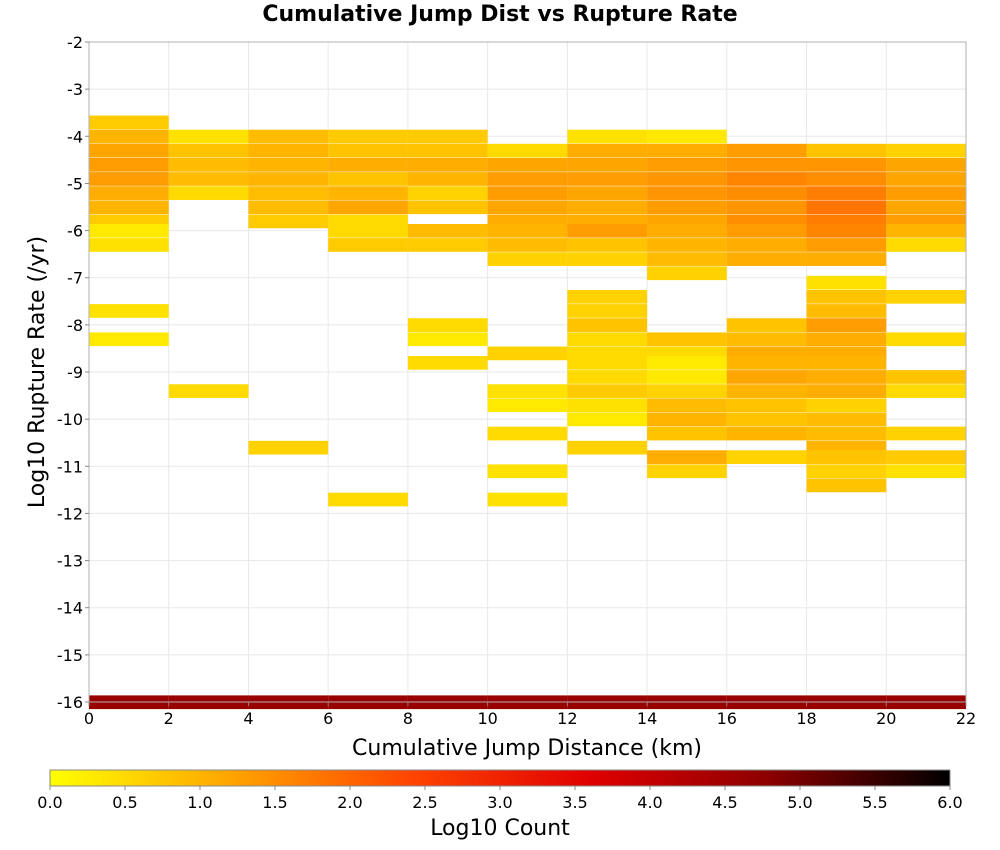  I want to click on y-tick-label: -11, so click(70, 466).